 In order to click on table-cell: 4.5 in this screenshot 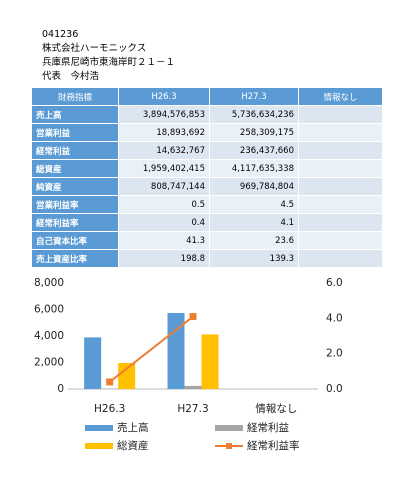, I will do `click(254, 204)`.